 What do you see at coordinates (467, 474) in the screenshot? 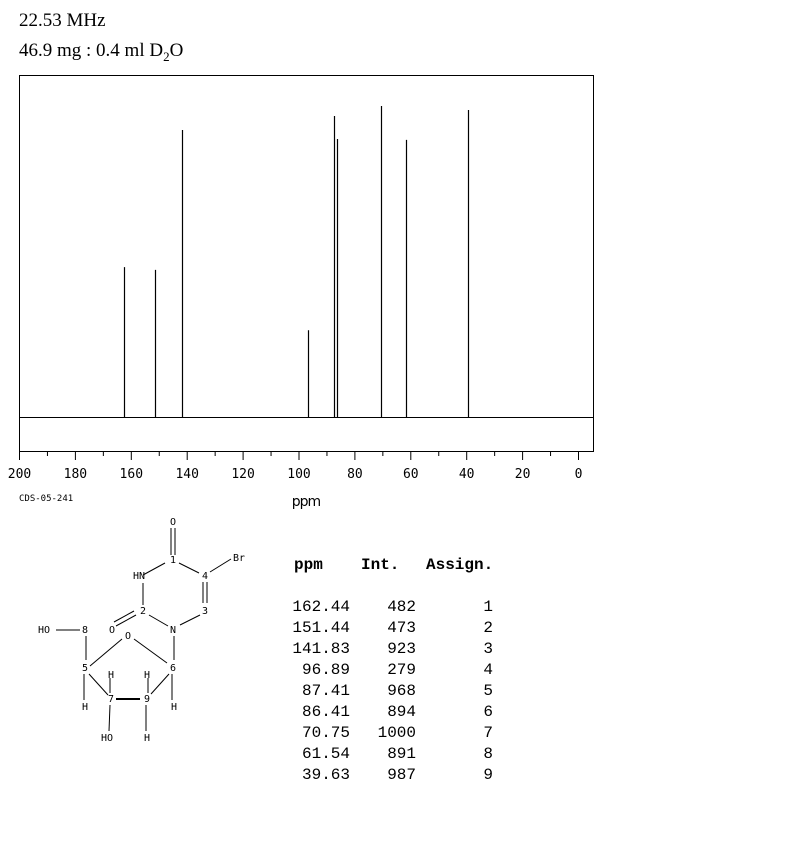
I see `x-tick-label: 40` at bounding box center [467, 474].